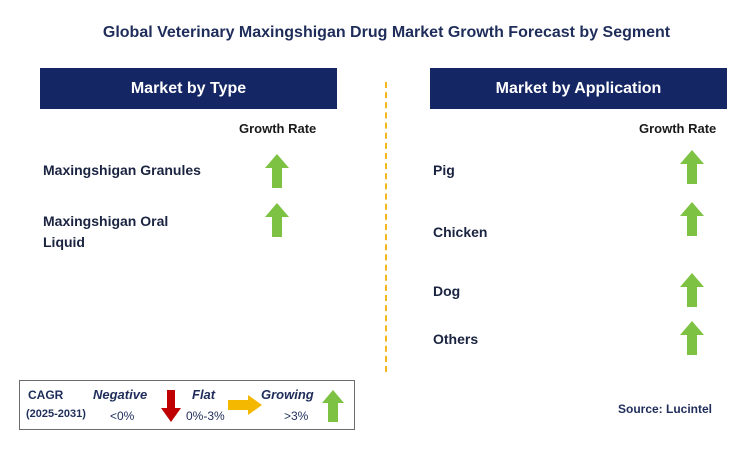 The image size is (753, 450). Describe the element at coordinates (296, 416) in the screenshot. I see `legend-growing-value: >3%` at that location.